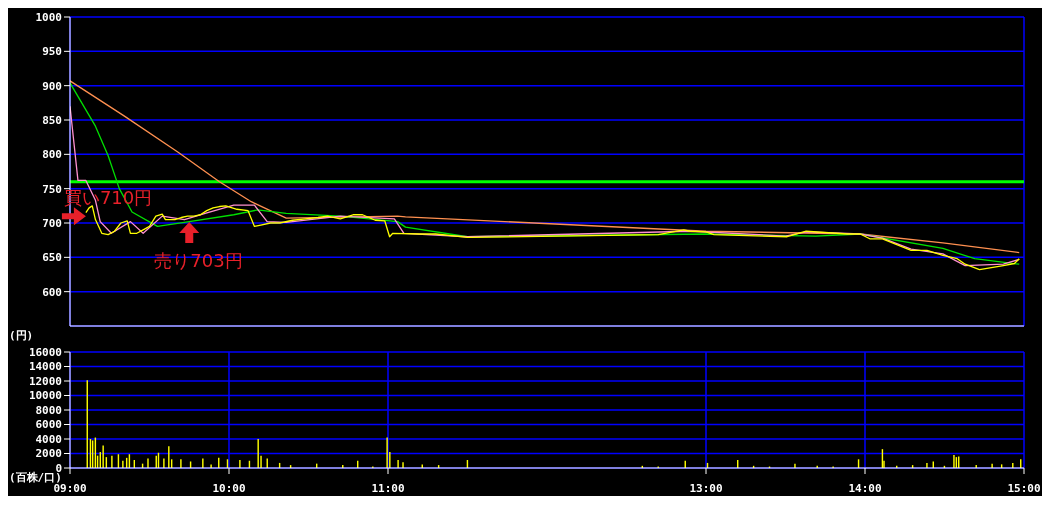 This screenshot has width=1050, height=505. What do you see at coordinates (706, 488) in the screenshot?
I see `x-tick-label: 13:00` at bounding box center [706, 488].